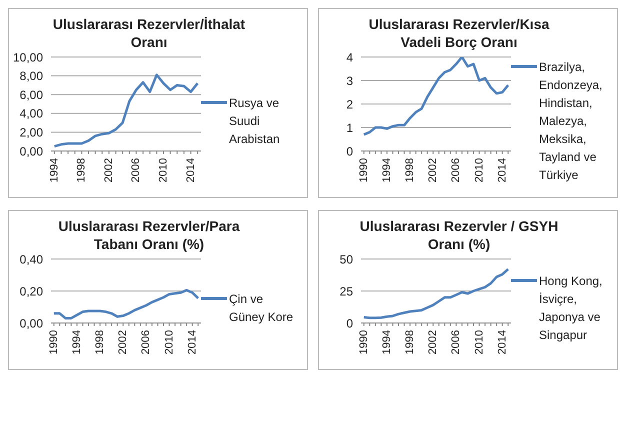  I want to click on y-tick-label: 25, so click(347, 291).